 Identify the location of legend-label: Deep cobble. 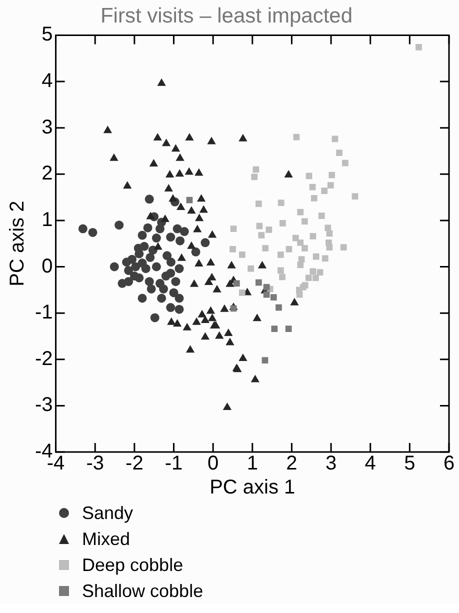
(133, 565).